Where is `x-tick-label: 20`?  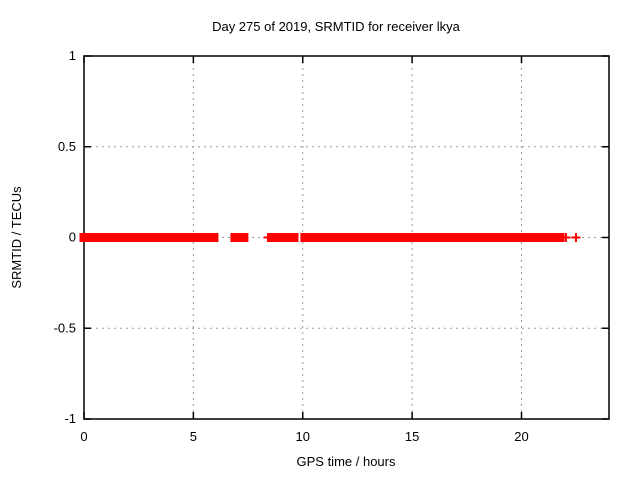 x-tick-label: 20 is located at coordinates (521, 436).